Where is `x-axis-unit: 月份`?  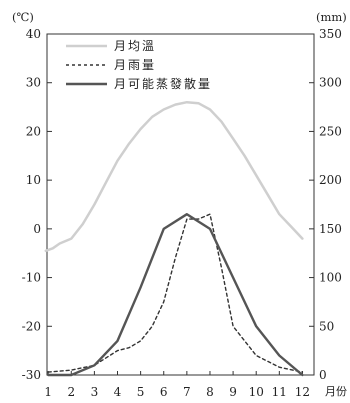
x-axis-unit: 月份 is located at coordinates (336, 391).